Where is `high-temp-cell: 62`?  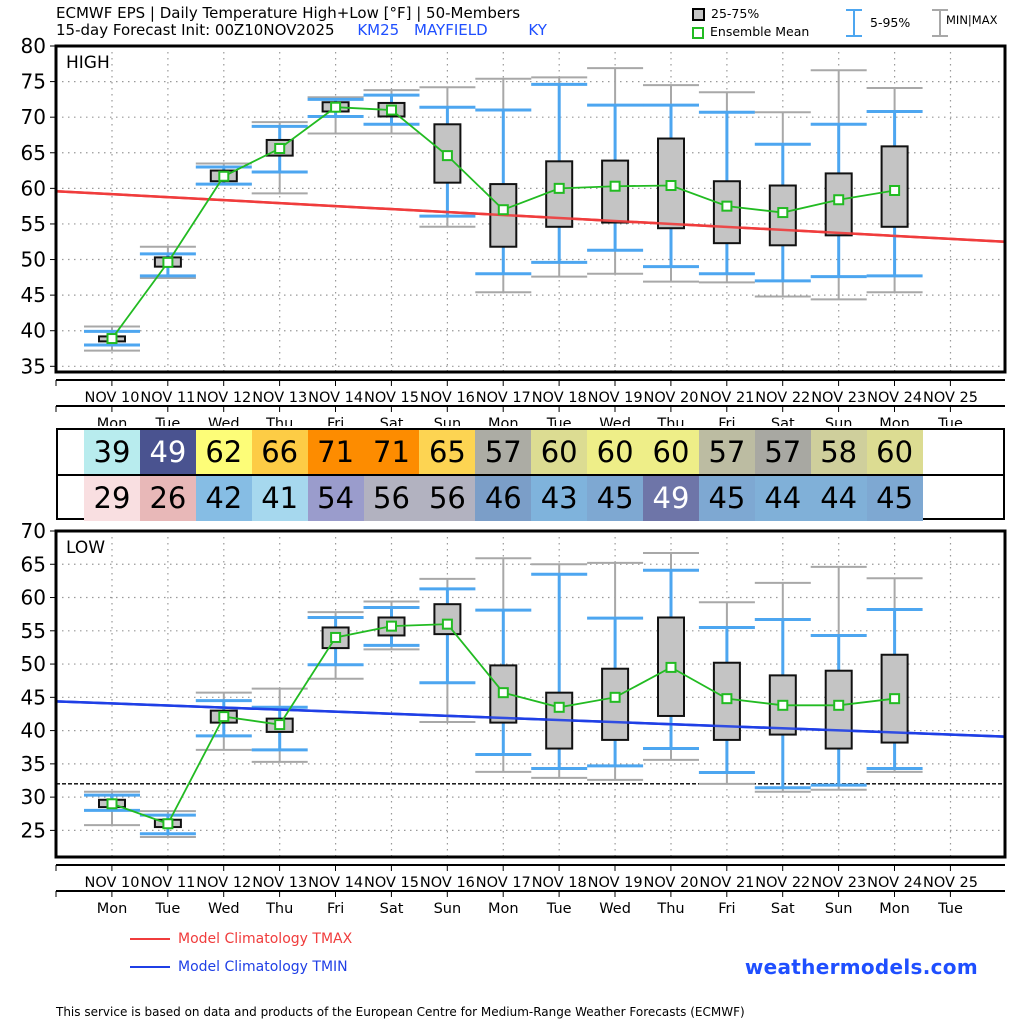
high-temp-cell: 62 is located at coordinates (223, 452).